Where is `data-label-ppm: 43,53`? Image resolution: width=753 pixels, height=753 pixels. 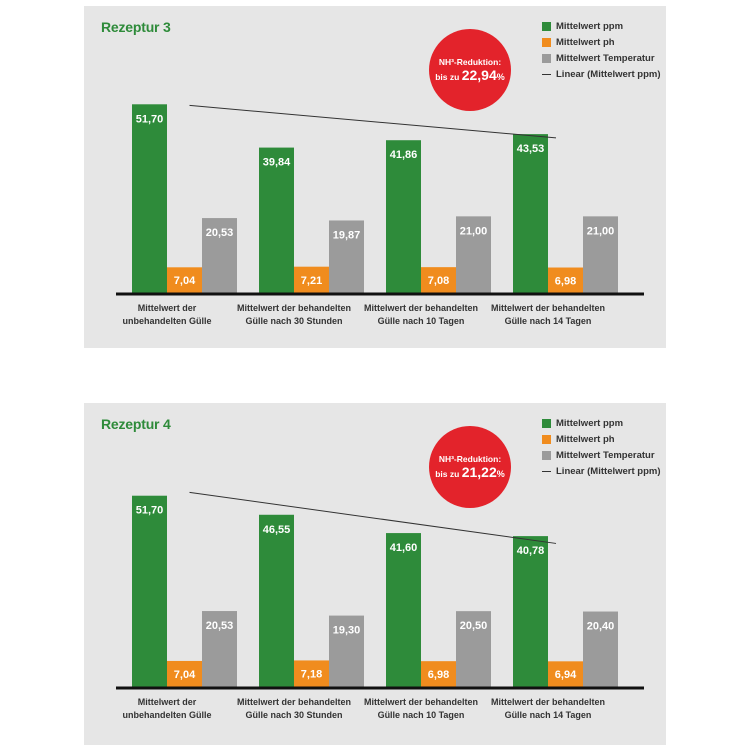
data-label-ppm: 43,53 is located at coordinates (531, 149).